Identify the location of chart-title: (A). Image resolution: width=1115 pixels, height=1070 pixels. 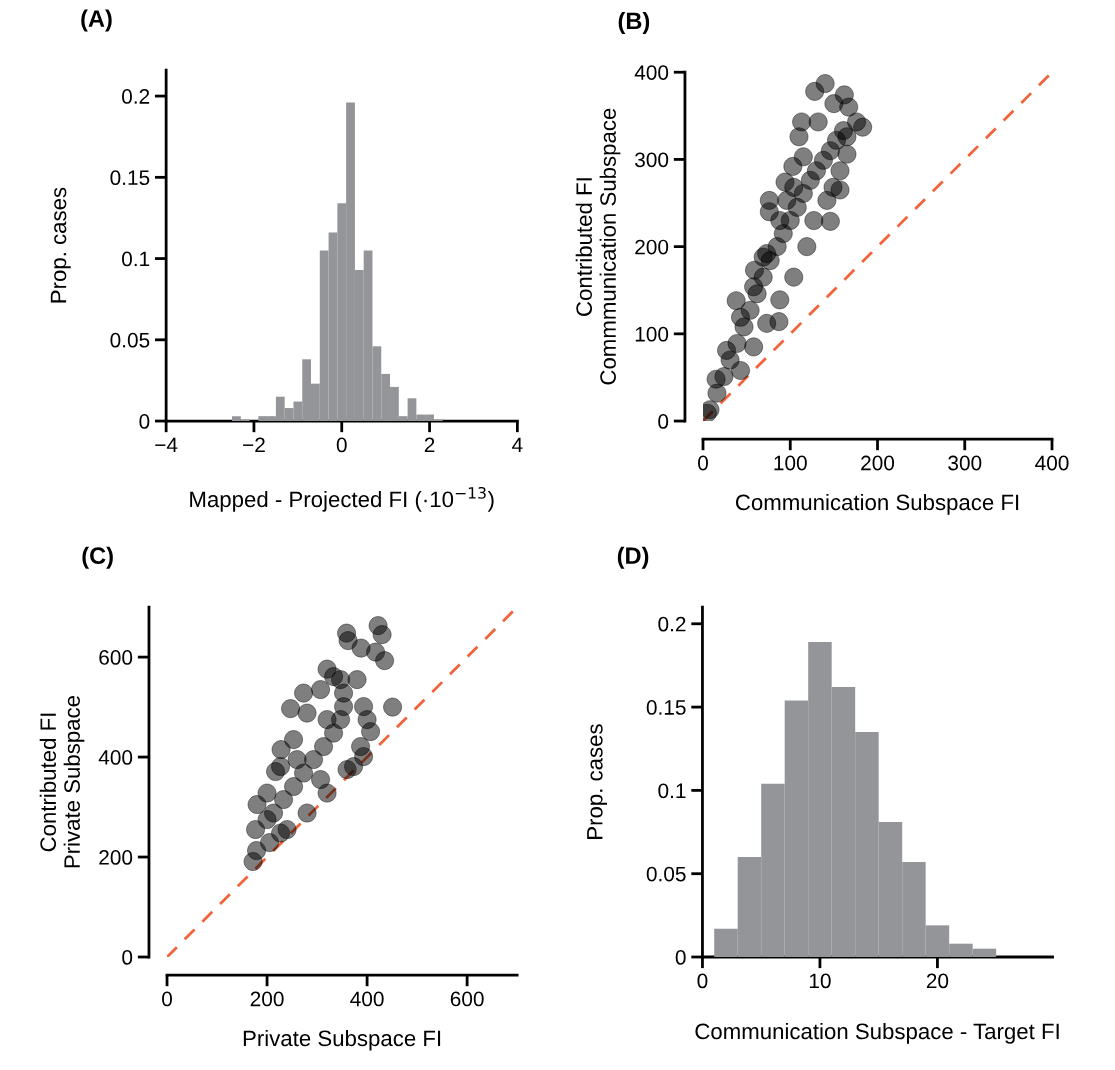
(96, 20).